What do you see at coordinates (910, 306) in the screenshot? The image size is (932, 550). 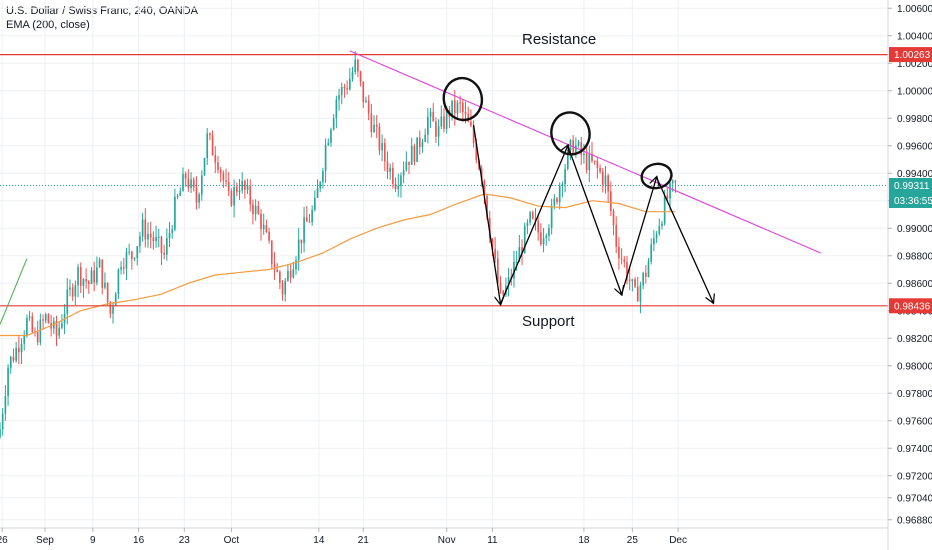 I see `support-price-badge` at bounding box center [910, 306].